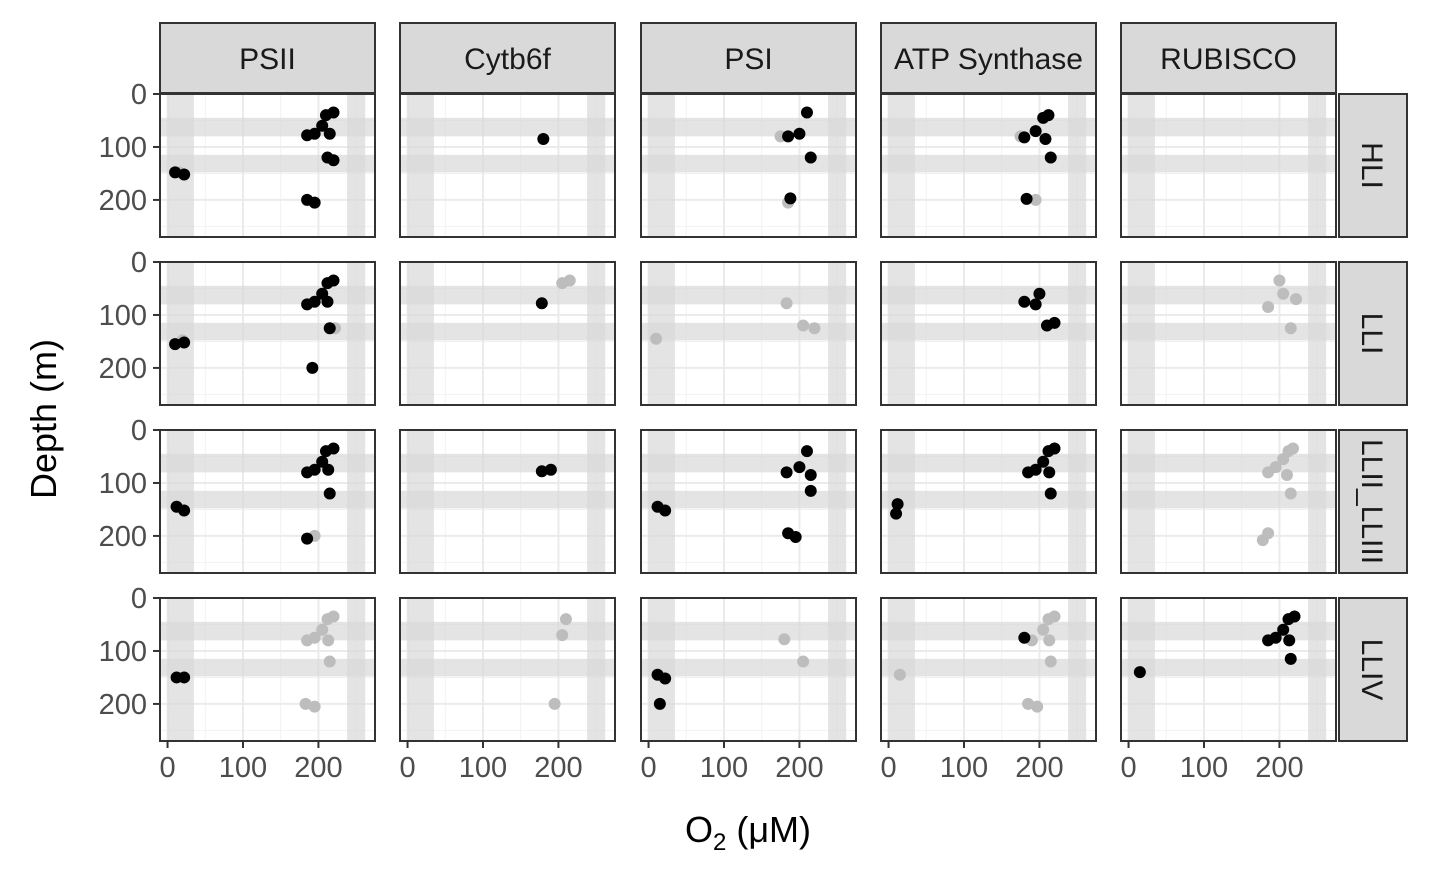  I want to click on row-strip, so click(1373, 165).